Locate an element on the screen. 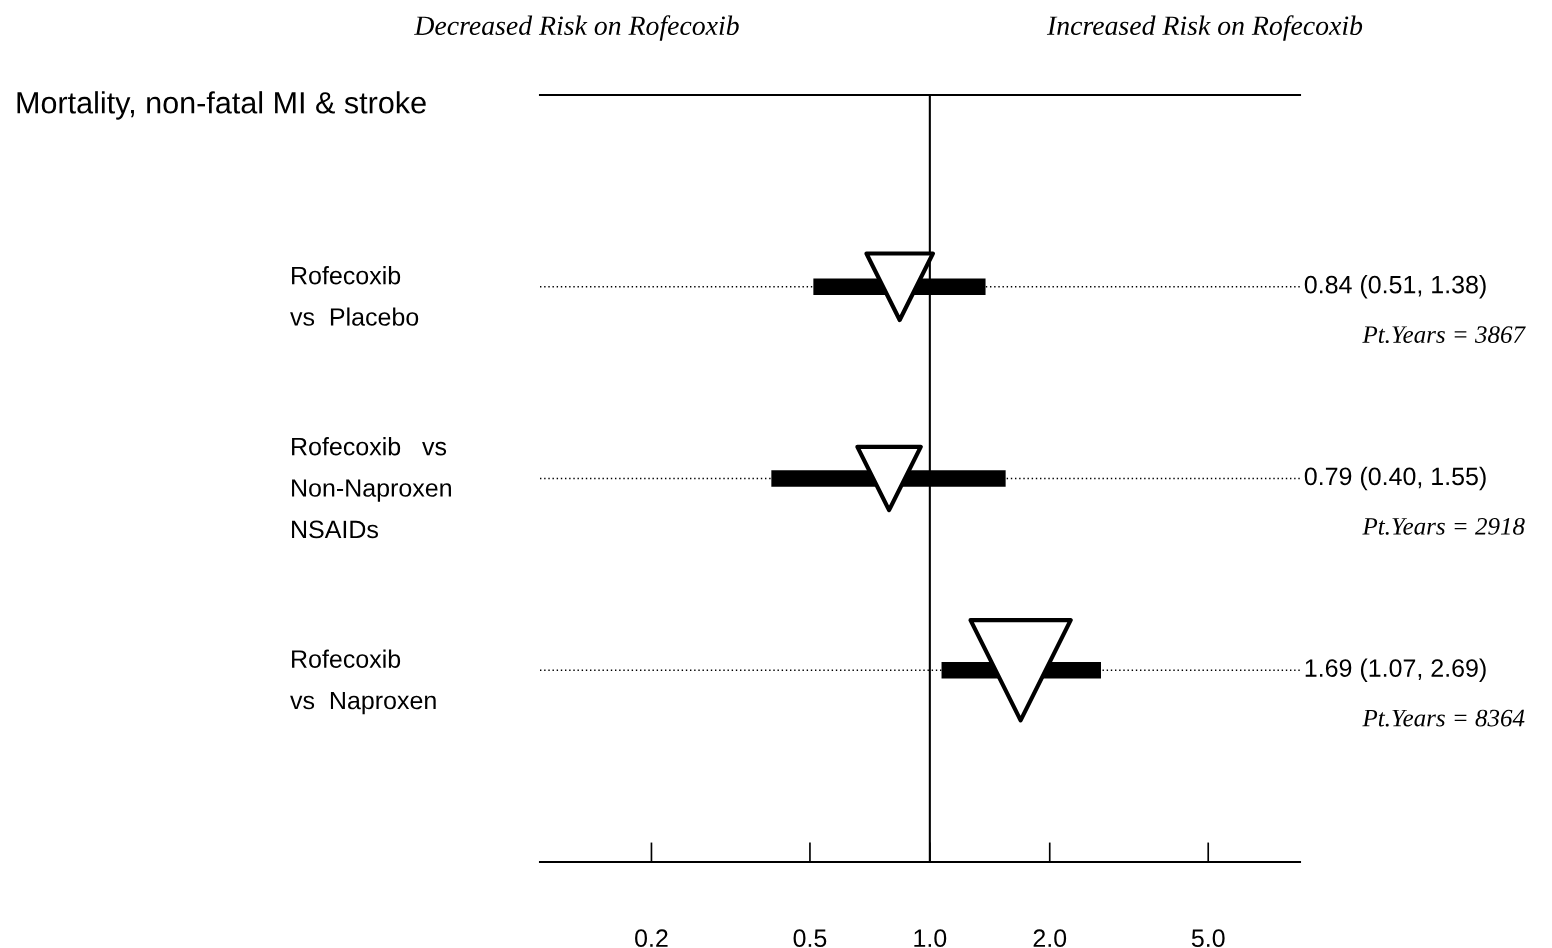 The width and height of the screenshot is (1552, 948). y-tick-label: Rofecoxib vs Placebo is located at coordinates (354, 296).